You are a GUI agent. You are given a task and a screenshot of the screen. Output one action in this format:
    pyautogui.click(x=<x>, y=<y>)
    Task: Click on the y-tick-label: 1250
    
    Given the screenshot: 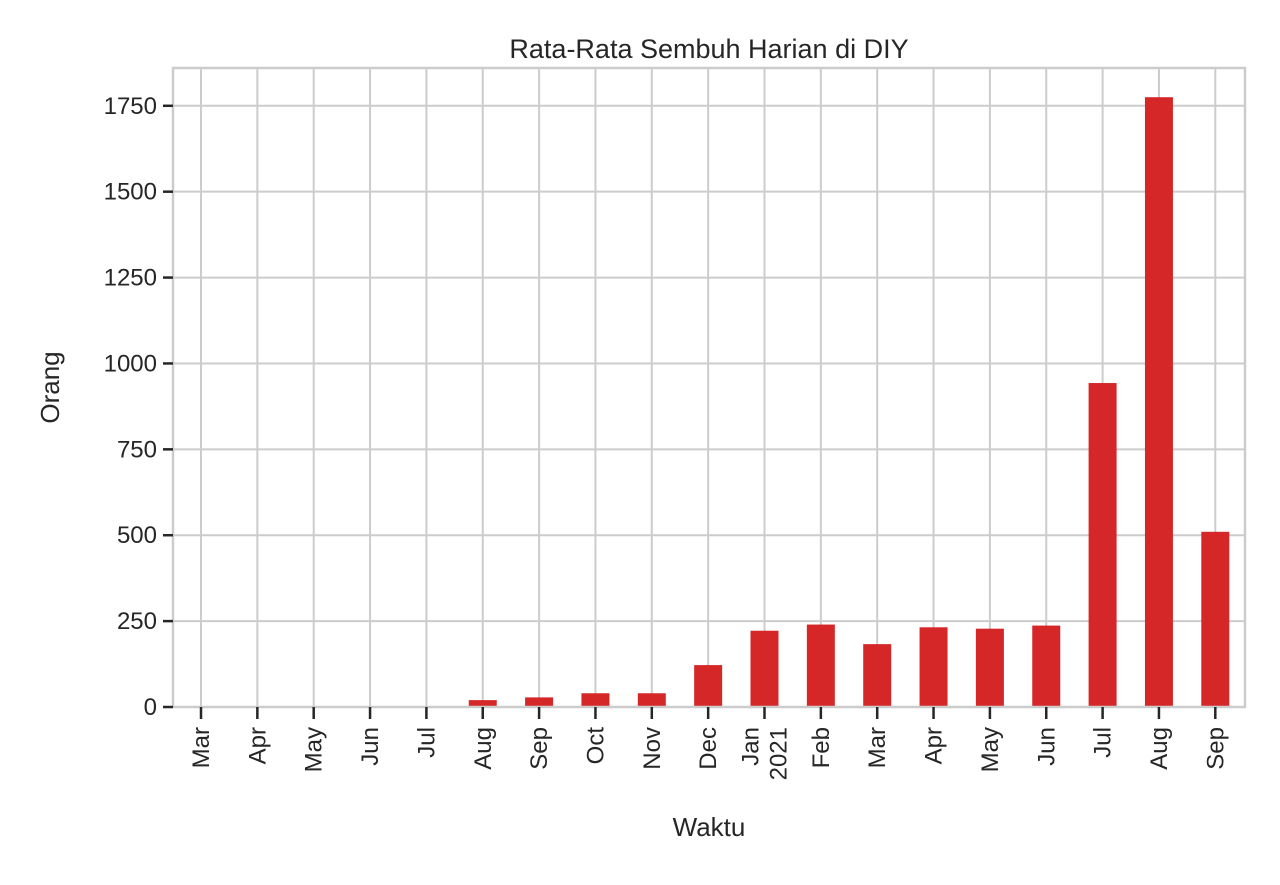 What is the action you would take?
    pyautogui.click(x=130, y=278)
    